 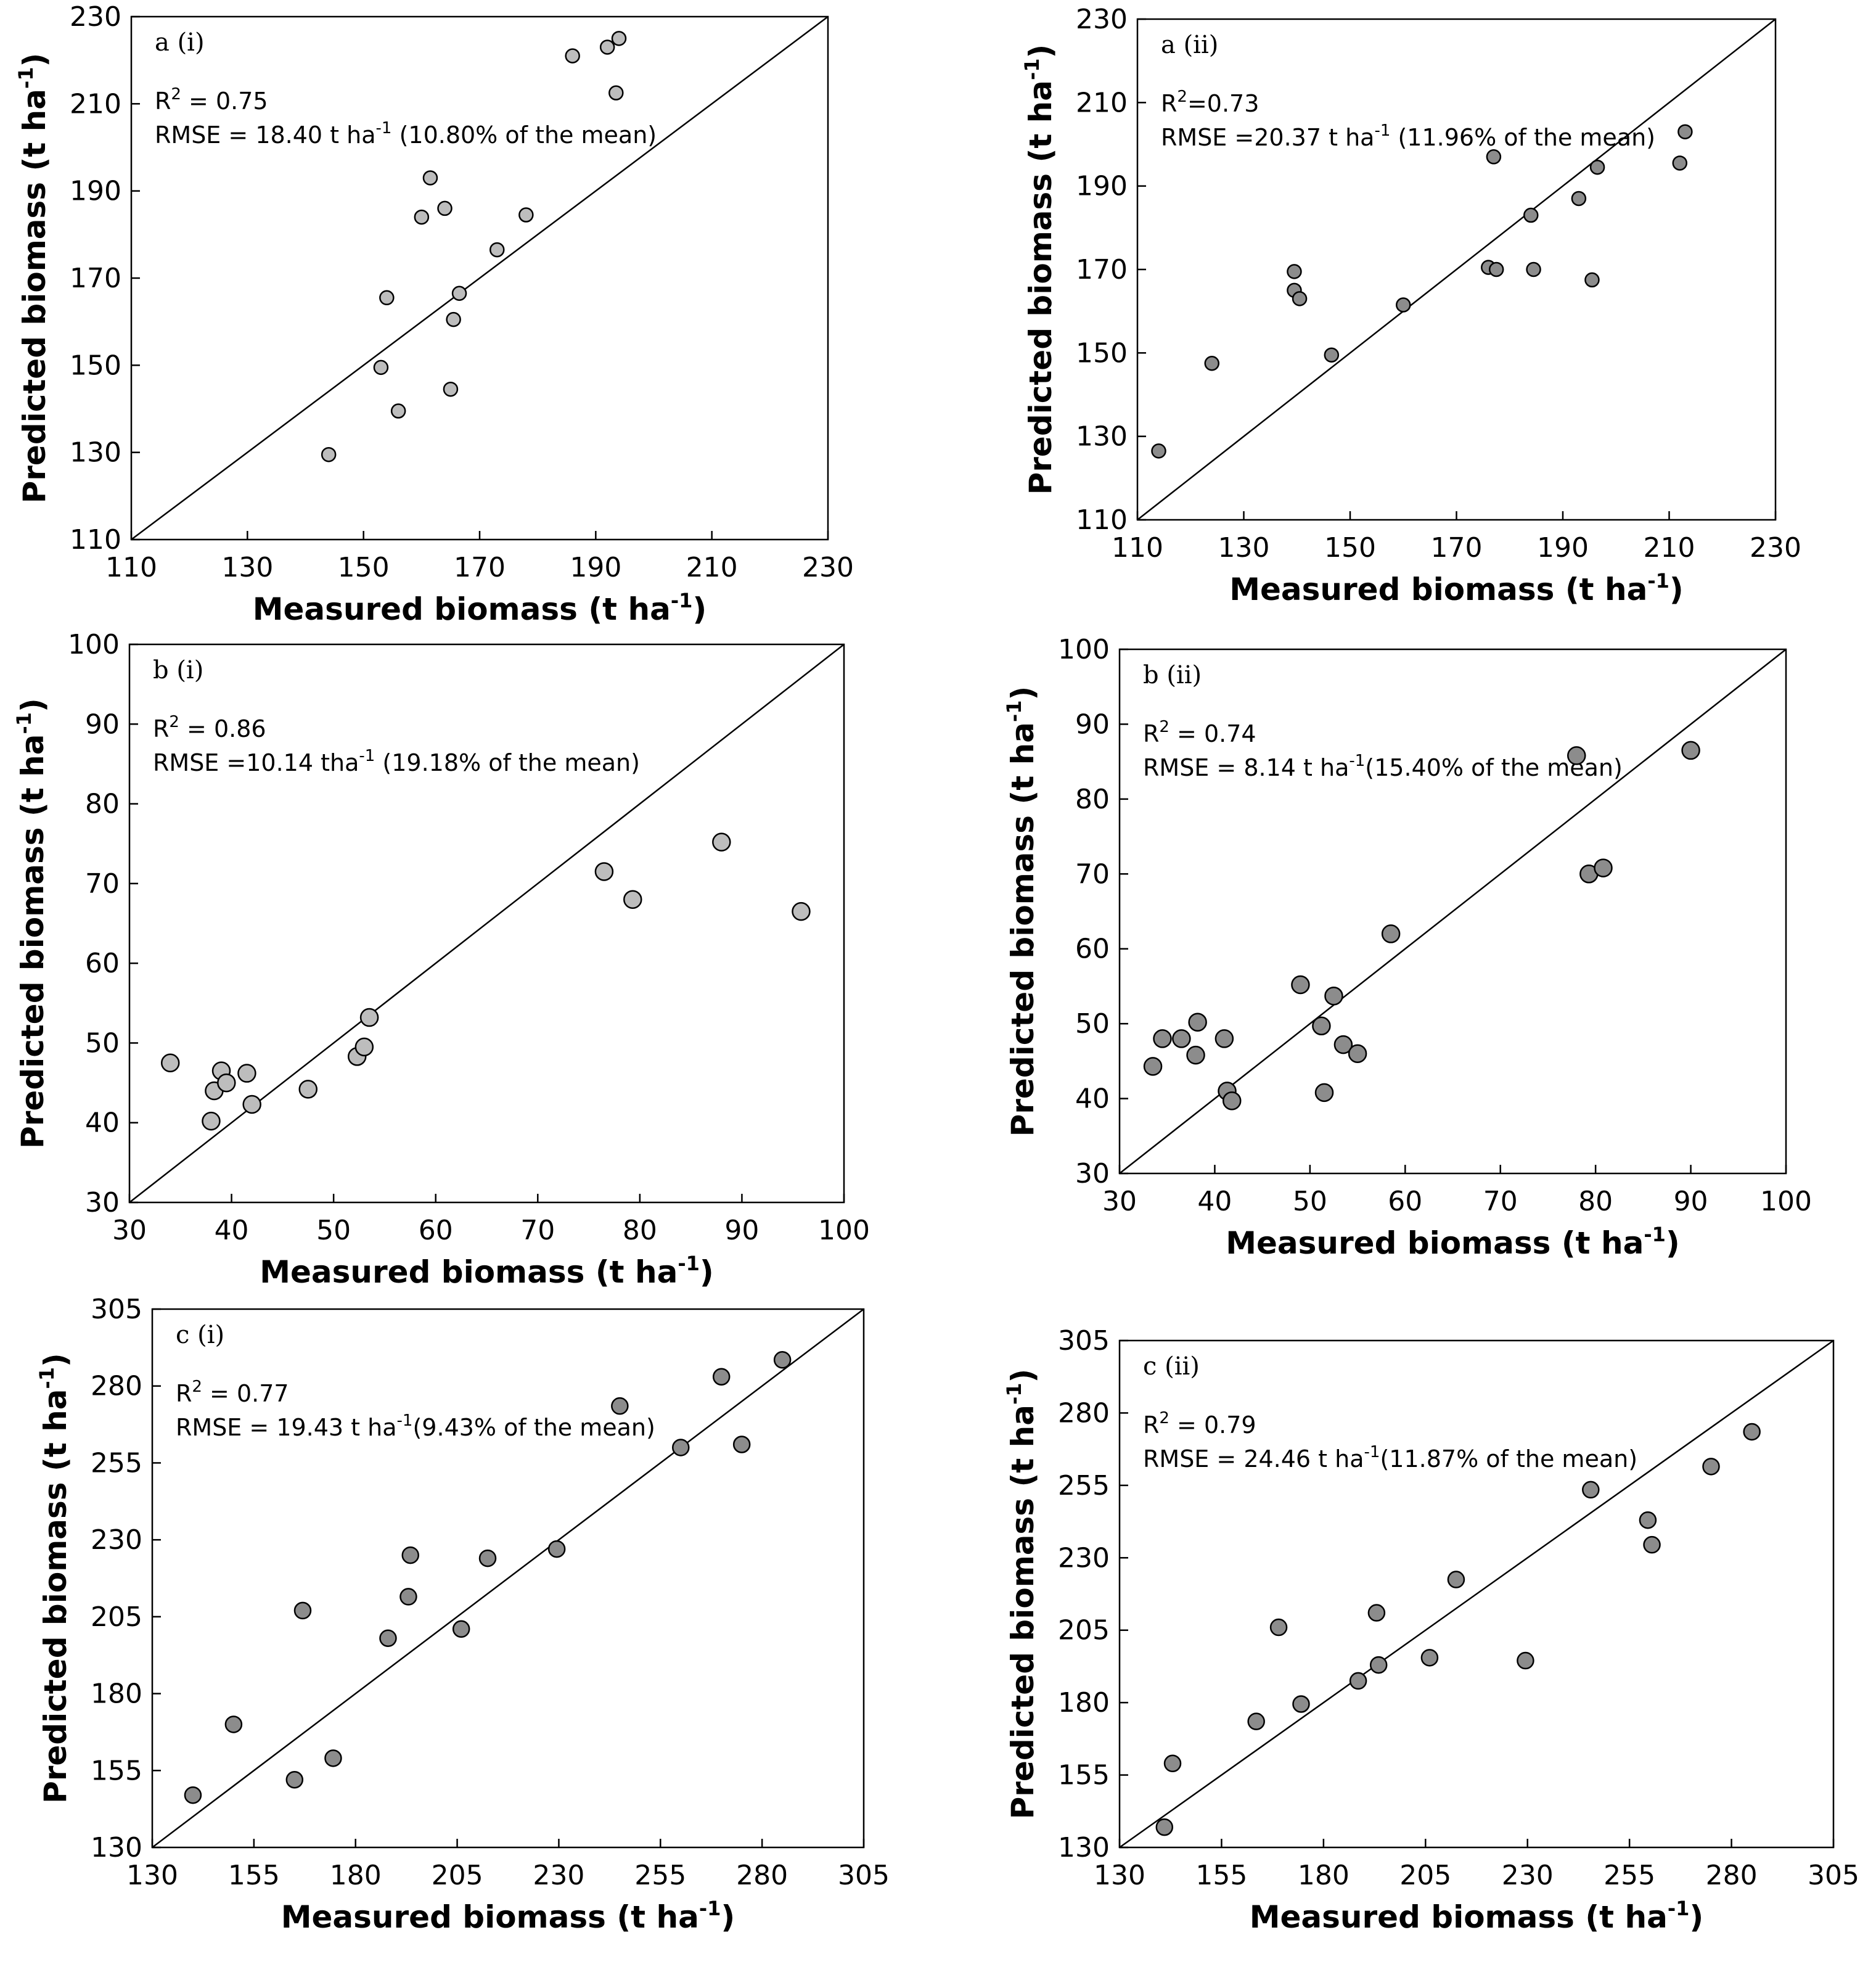 I want to click on r-squared-annotation: R2 = 0.79, so click(x=1199, y=1424).